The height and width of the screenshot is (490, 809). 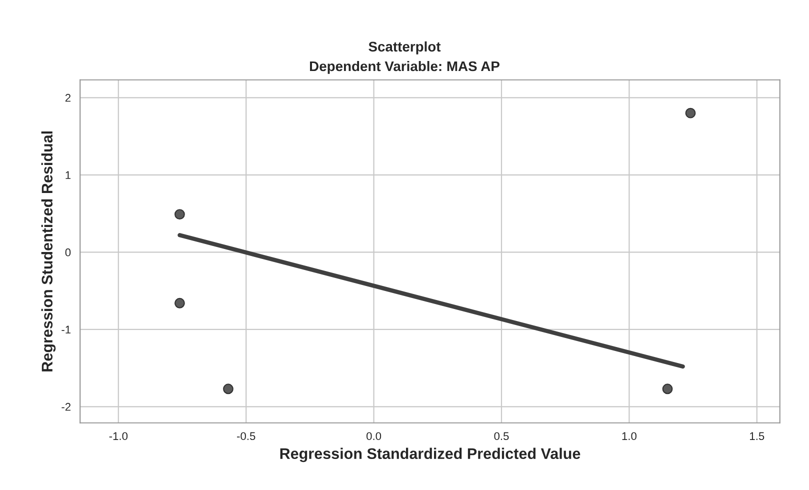 I want to click on y-tick-label: -2, so click(x=66, y=406).